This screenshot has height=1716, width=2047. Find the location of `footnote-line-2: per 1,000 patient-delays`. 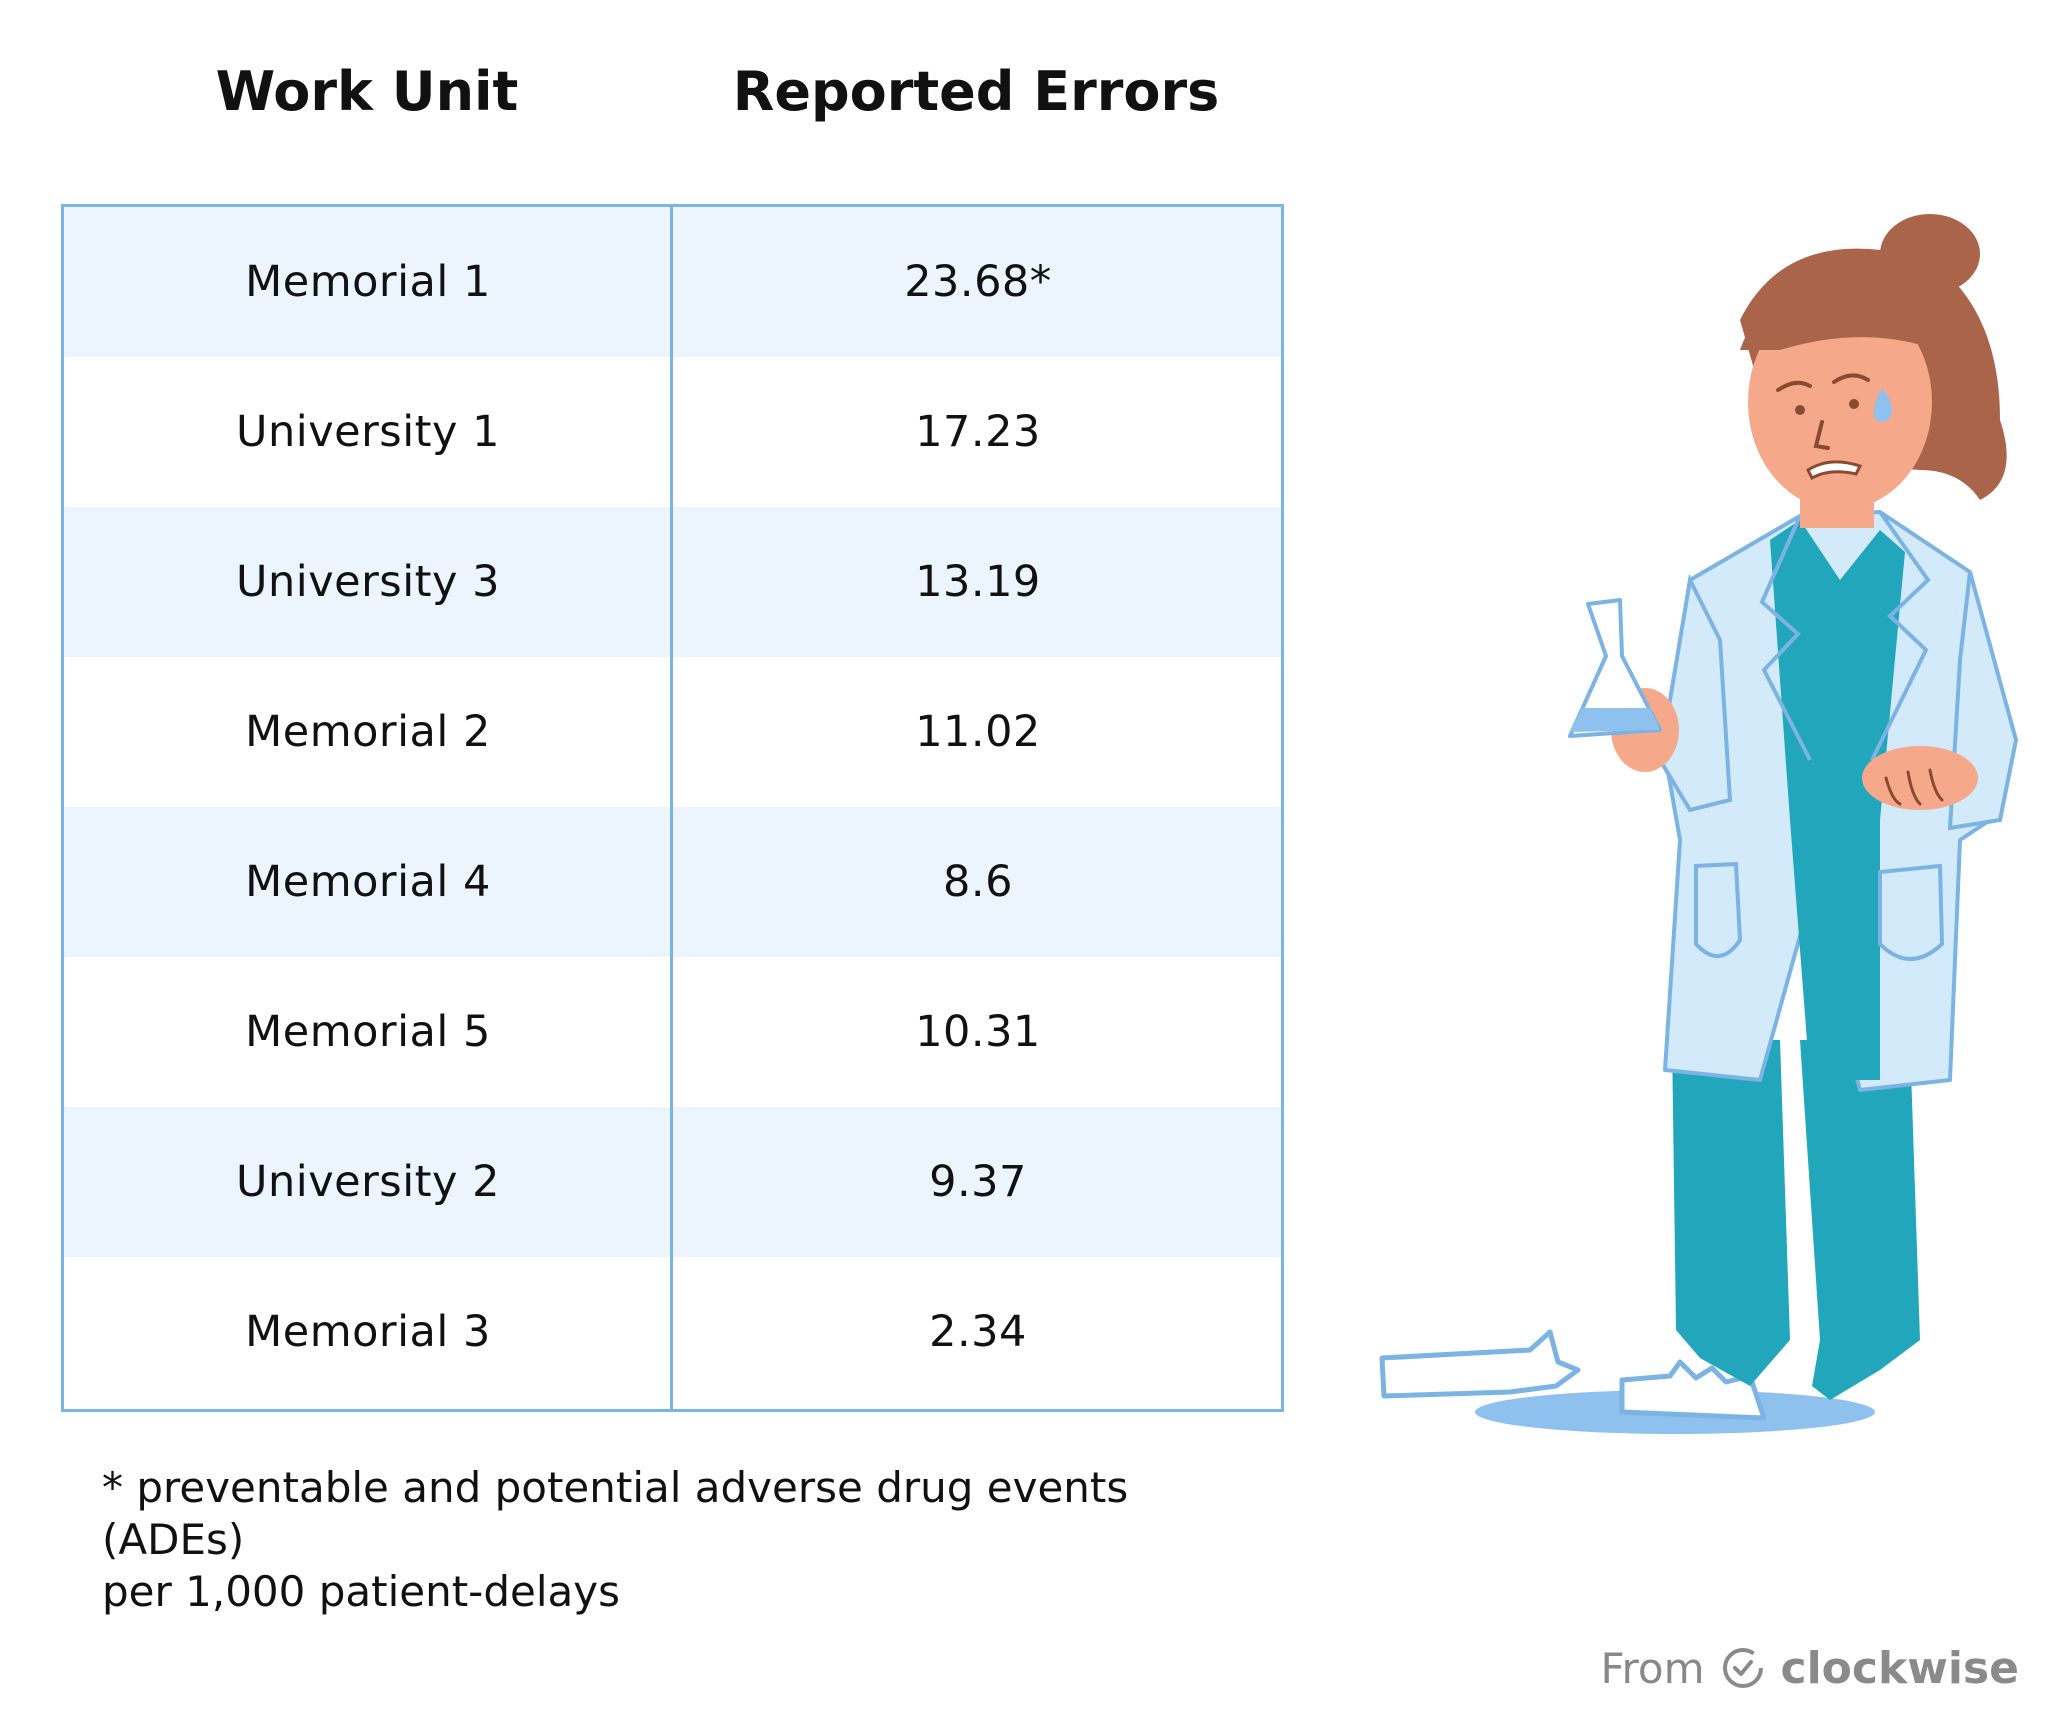

footnote-line-2: per 1,000 patient-delays is located at coordinates (361, 1591).